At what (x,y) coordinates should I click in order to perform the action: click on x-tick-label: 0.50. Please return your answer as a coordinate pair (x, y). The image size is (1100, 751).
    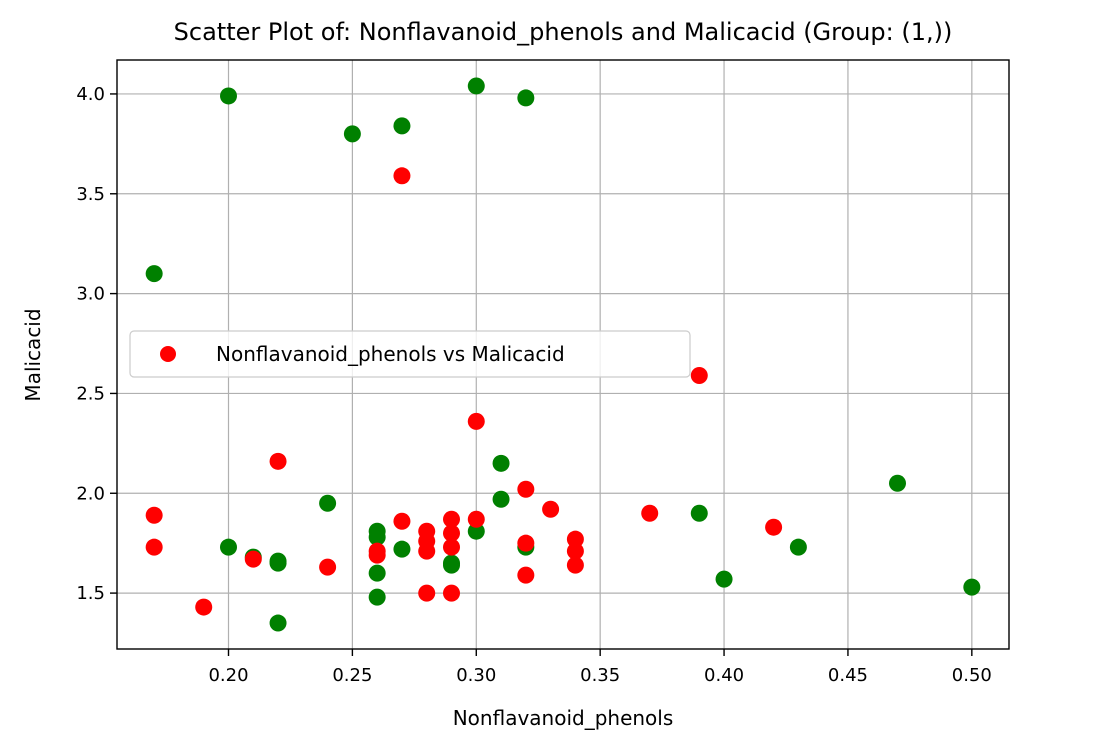
    Looking at the image, I should click on (972, 675).